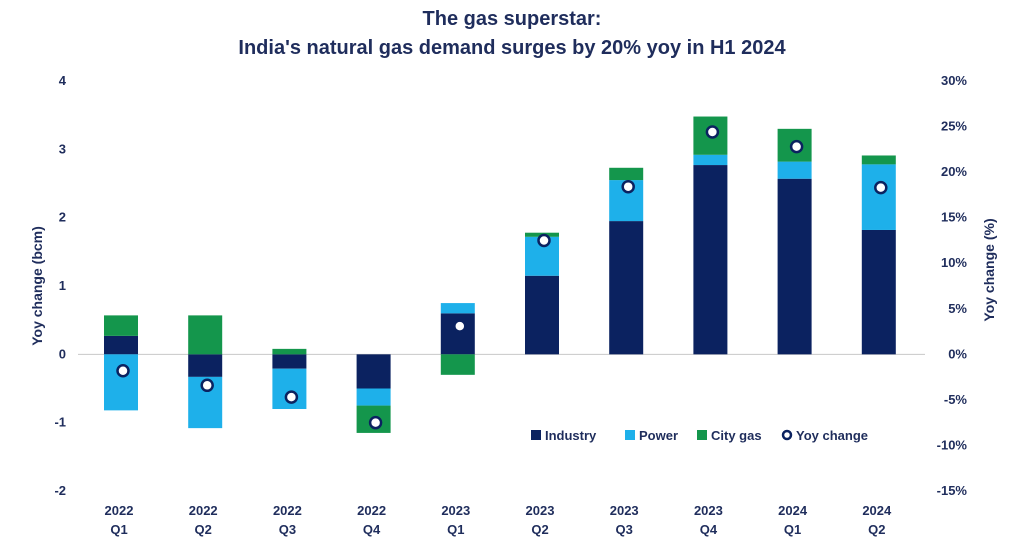  What do you see at coordinates (954, 126) in the screenshot?
I see `y2-tick-label: 25%` at bounding box center [954, 126].